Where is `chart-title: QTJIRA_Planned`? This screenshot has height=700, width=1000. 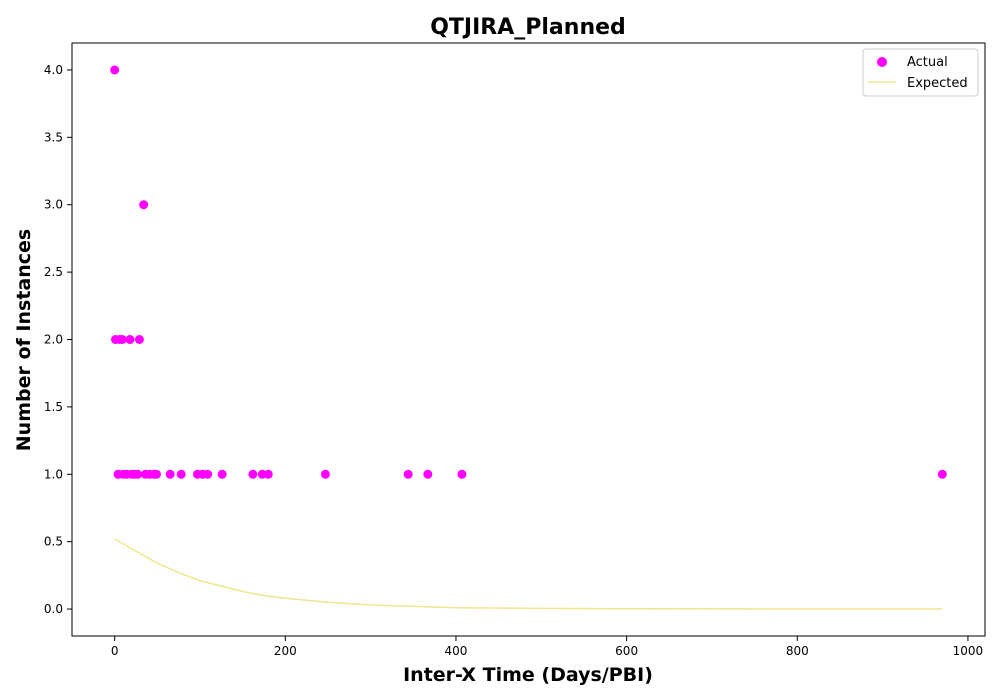 chart-title: QTJIRA_Planned is located at coordinates (528, 27).